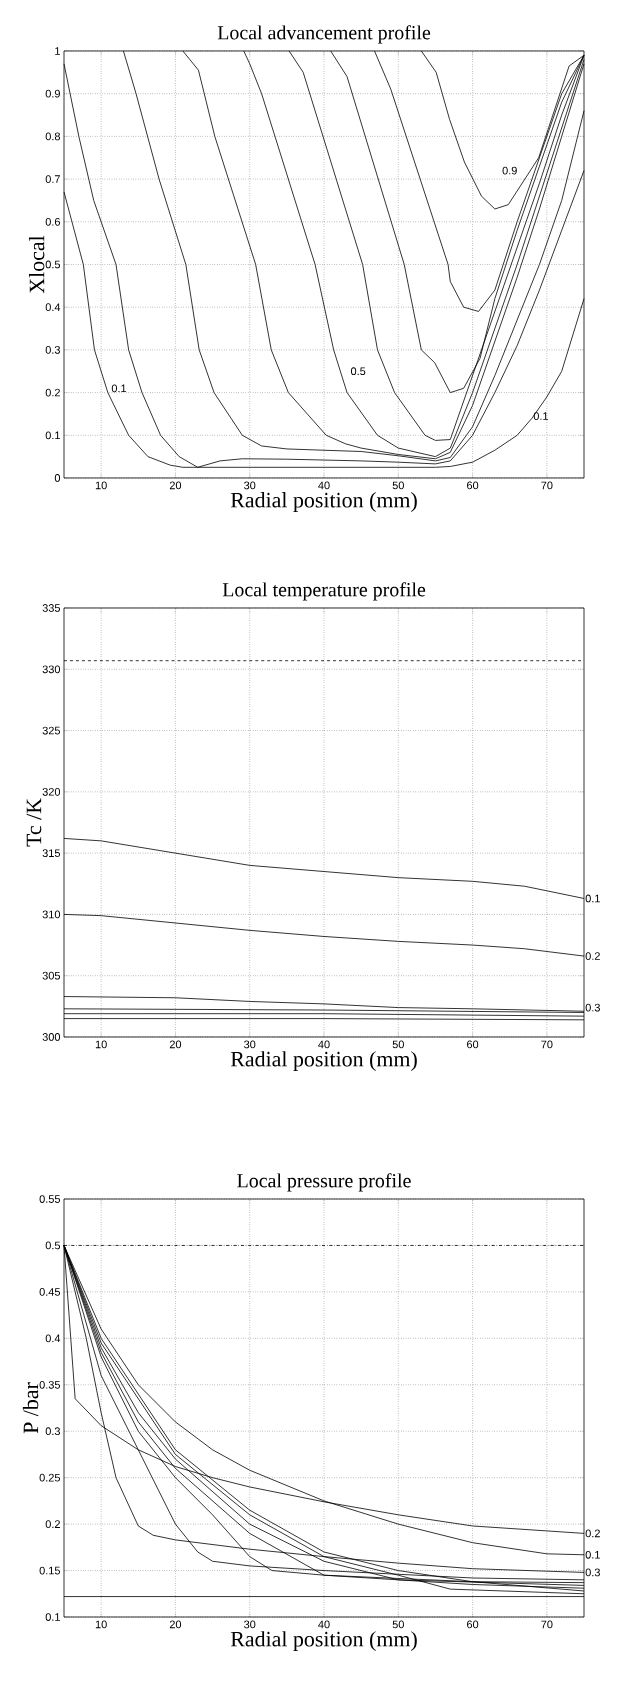 This screenshot has width=619, height=1689. Describe the element at coordinates (52, 93) in the screenshot. I see `y-tick-label: 0.9` at that location.